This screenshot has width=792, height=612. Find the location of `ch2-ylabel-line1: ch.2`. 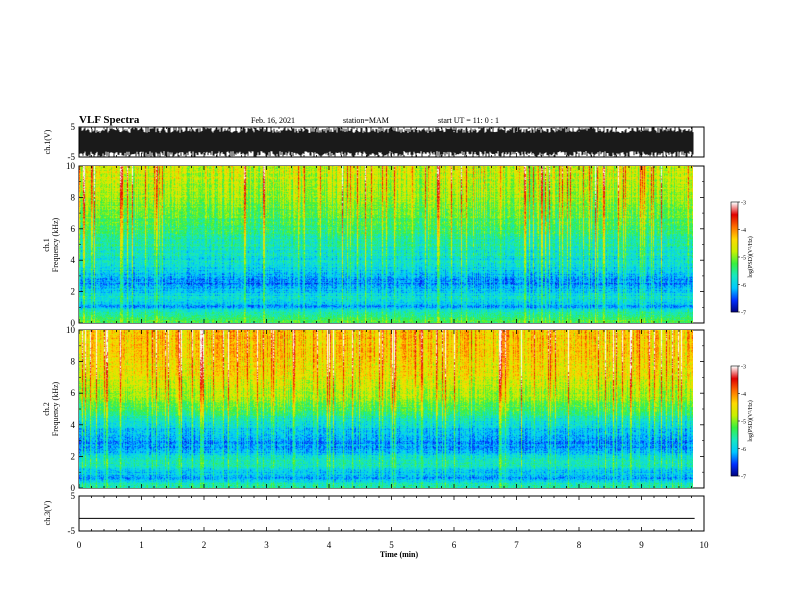

ch2-ylabel-line1: ch.2 is located at coordinates (46, 409).